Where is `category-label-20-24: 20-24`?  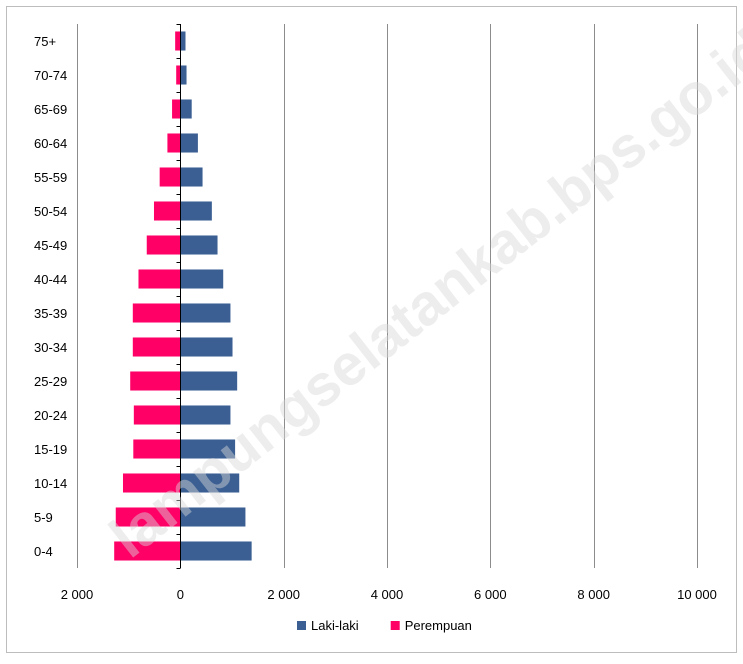
category-label-20-24: 20-24 is located at coordinates (50, 415).